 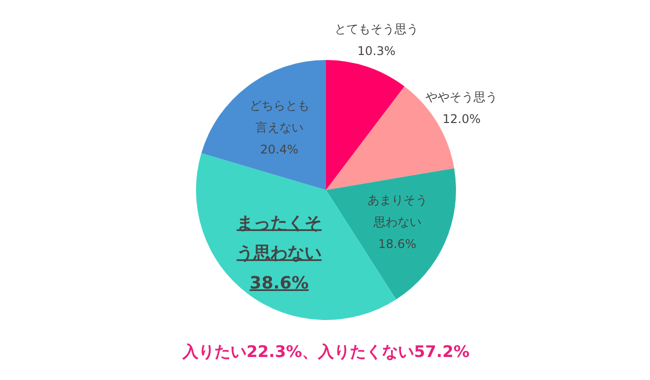 I want to click on data-label: 20.4%, so click(x=279, y=149).